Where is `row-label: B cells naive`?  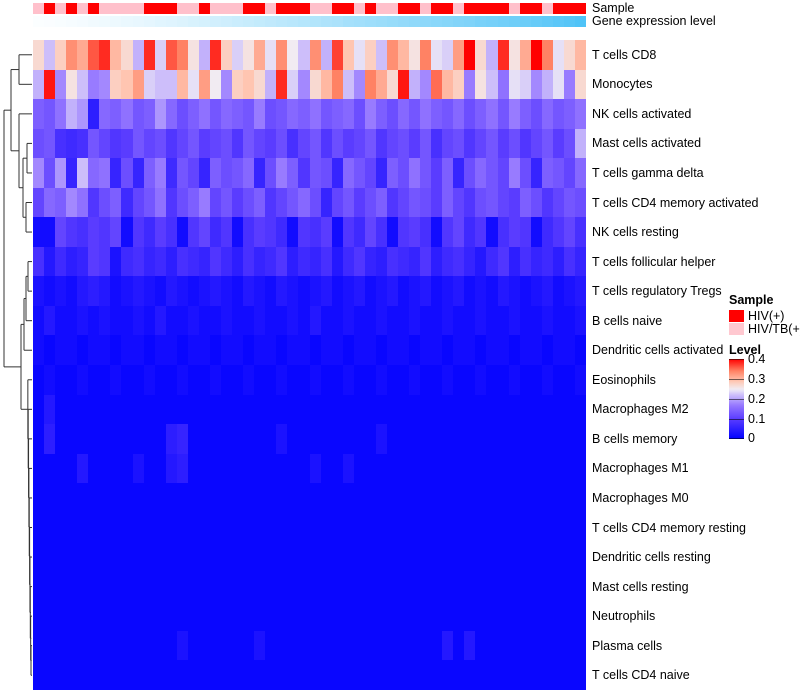 row-label: B cells naive is located at coordinates (627, 320).